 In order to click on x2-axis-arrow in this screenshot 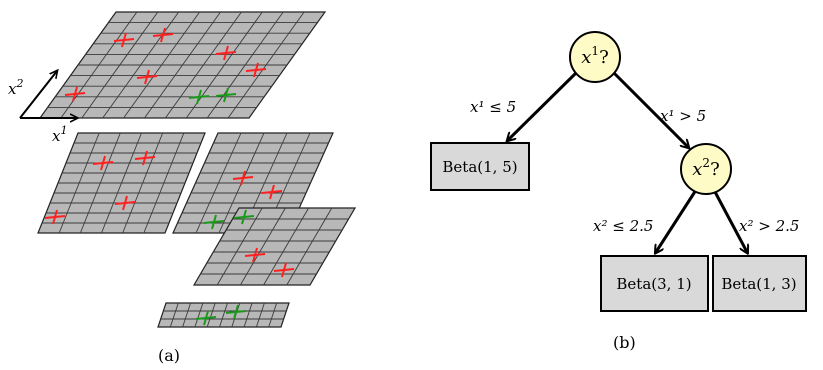, I will do `click(38, 95)`.